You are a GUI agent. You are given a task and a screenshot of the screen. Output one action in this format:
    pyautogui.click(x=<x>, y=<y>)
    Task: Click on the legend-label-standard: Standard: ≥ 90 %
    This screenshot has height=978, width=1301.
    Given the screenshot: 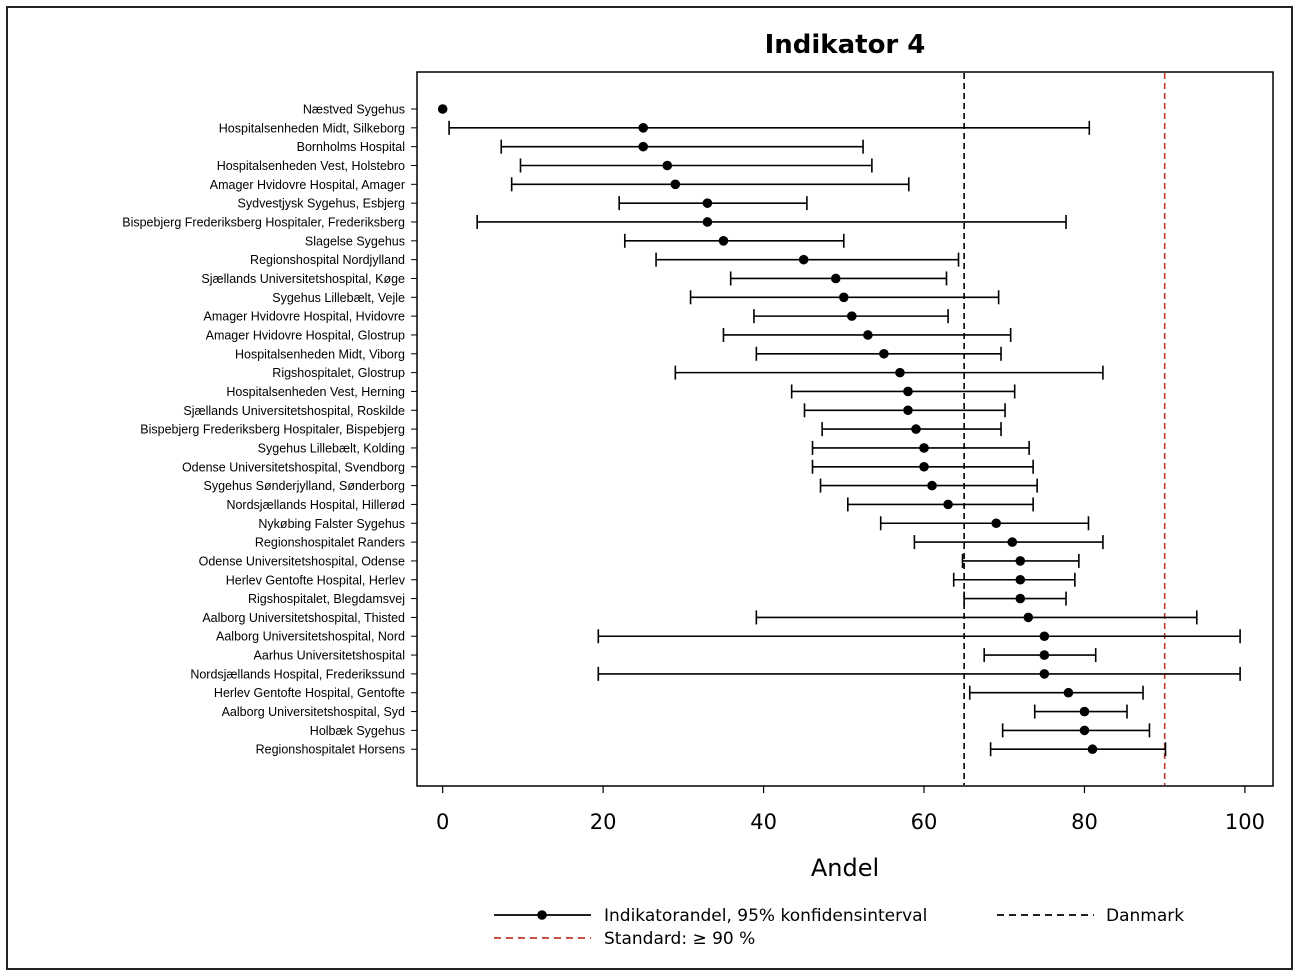 What is the action you would take?
    pyautogui.click(x=679, y=939)
    